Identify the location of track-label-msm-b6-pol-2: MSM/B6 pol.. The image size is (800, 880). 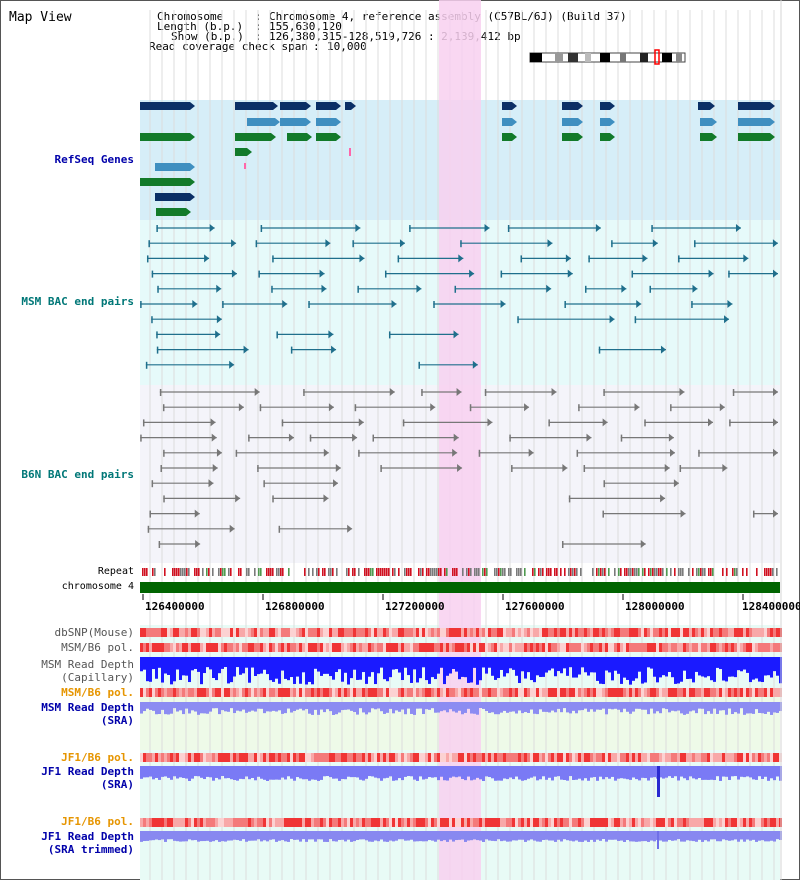
(97, 692).